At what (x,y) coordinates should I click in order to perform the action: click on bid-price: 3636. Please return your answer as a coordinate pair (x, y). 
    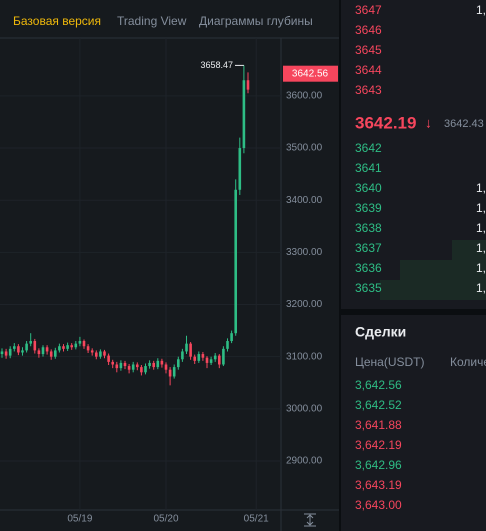
    Looking at the image, I should click on (368, 268).